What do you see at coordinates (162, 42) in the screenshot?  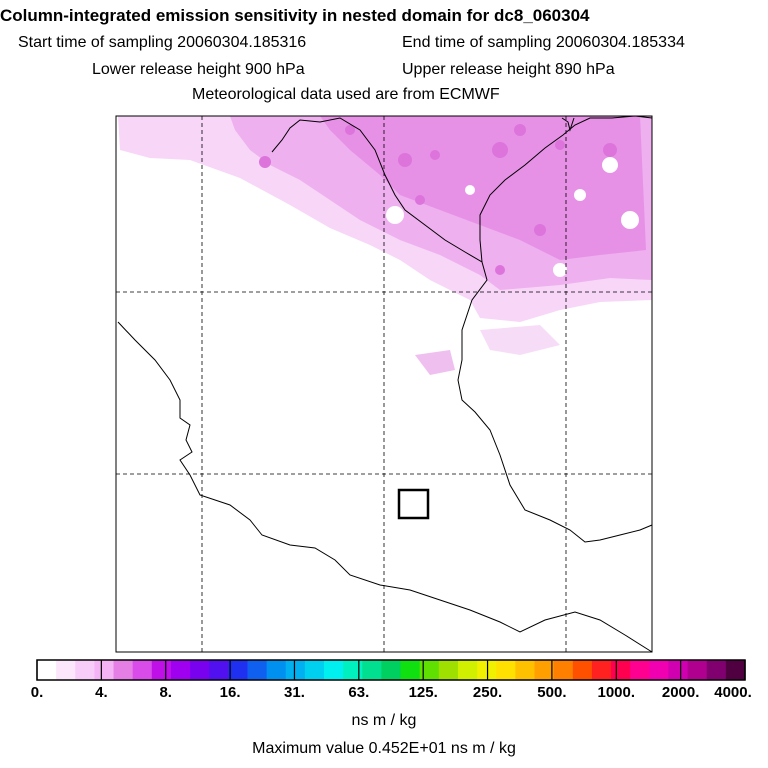 I see `start-time-label: Start time of sampling 20060304.185316` at bounding box center [162, 42].